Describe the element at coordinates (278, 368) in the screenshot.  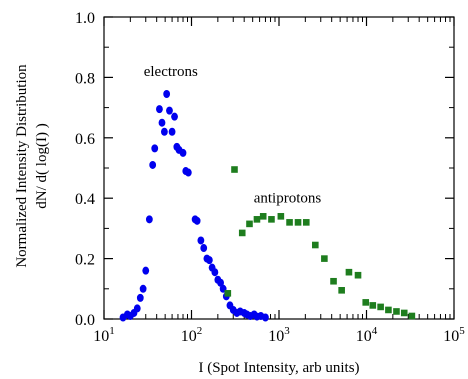
I see `x-axis-title: I (Spot Intensity, arb units)` at that location.